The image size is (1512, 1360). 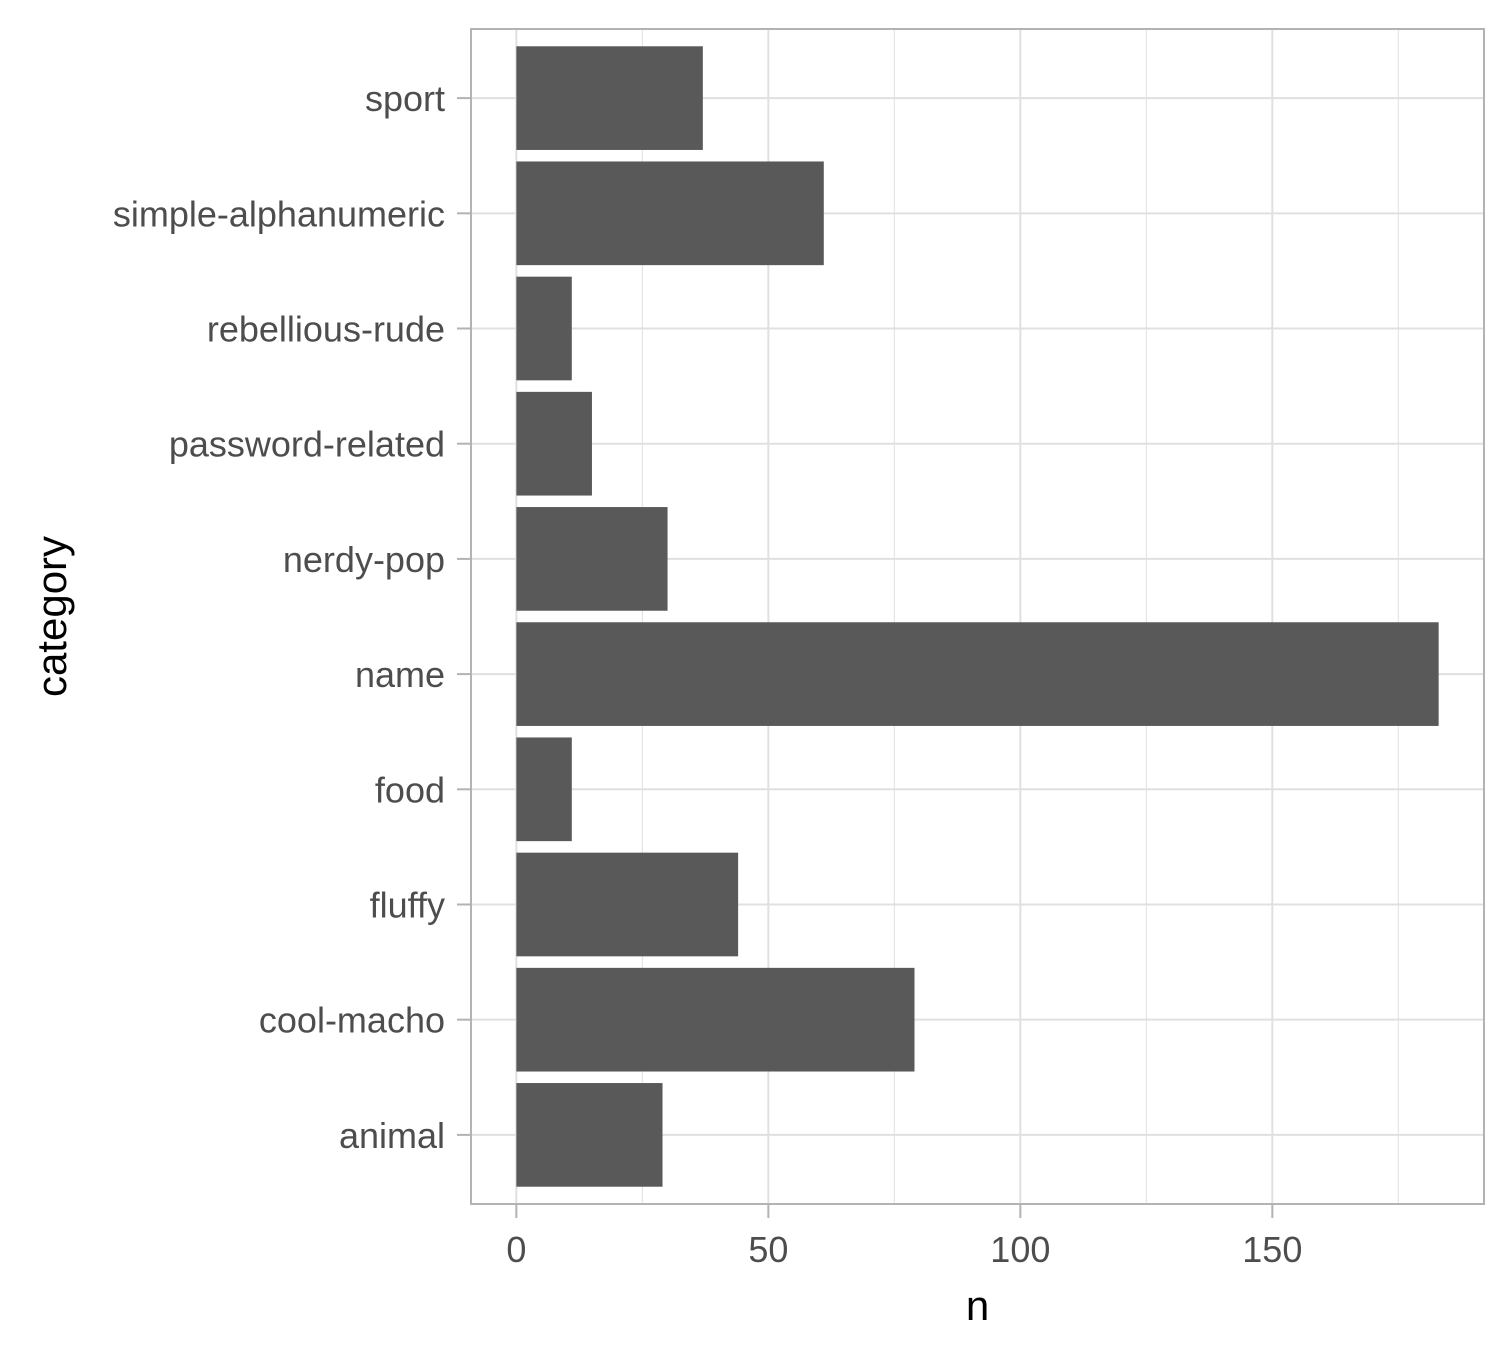 What do you see at coordinates (307, 444) in the screenshot?
I see `y-tick-label: password-related` at bounding box center [307, 444].